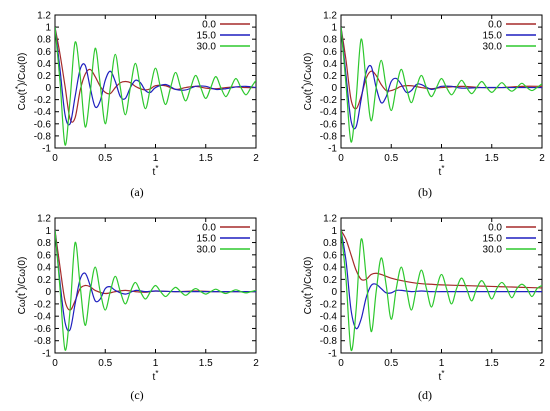 The image size is (550, 411). I want to click on panel-caption: (c), so click(136, 395).